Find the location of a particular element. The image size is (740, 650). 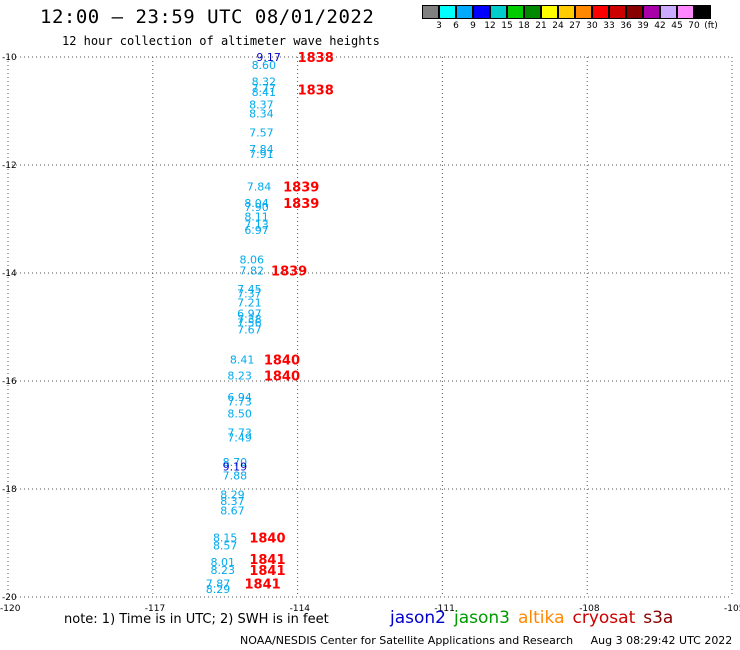

wave-height-value: 7.56 is located at coordinates (249, 323).